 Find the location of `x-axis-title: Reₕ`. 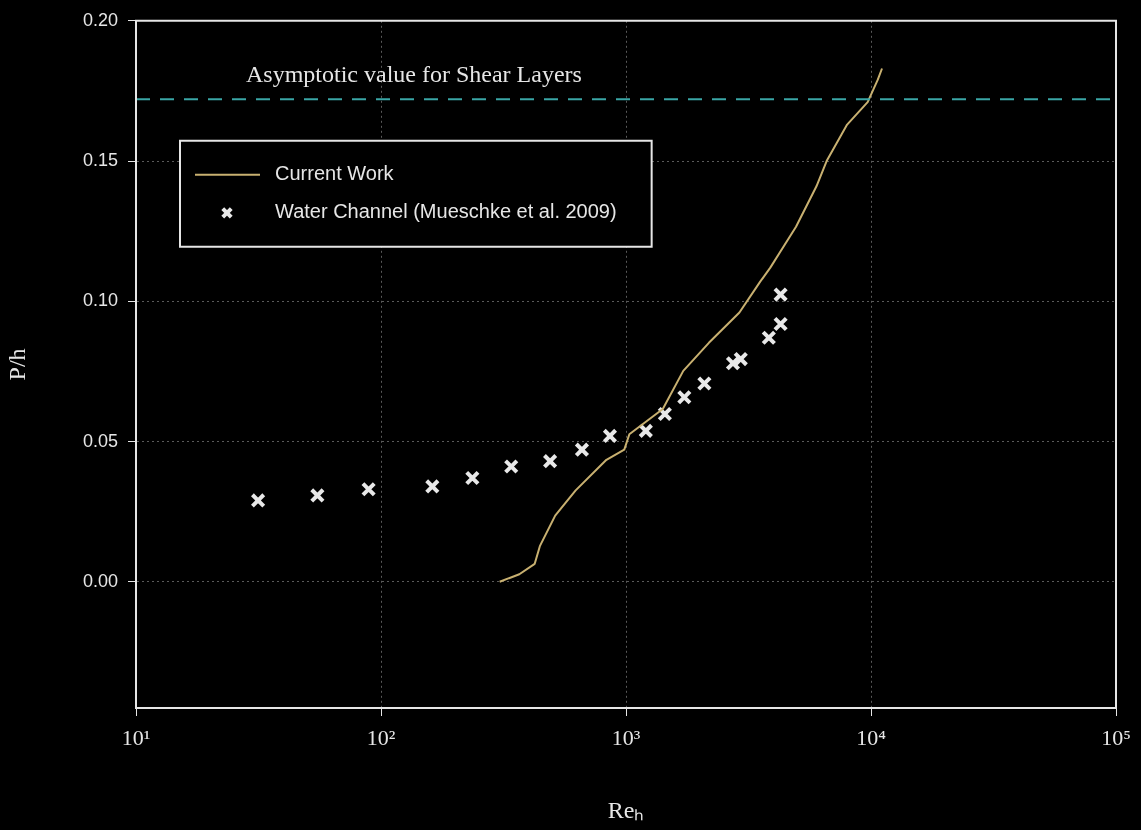

x-axis-title: Reₕ is located at coordinates (626, 809).